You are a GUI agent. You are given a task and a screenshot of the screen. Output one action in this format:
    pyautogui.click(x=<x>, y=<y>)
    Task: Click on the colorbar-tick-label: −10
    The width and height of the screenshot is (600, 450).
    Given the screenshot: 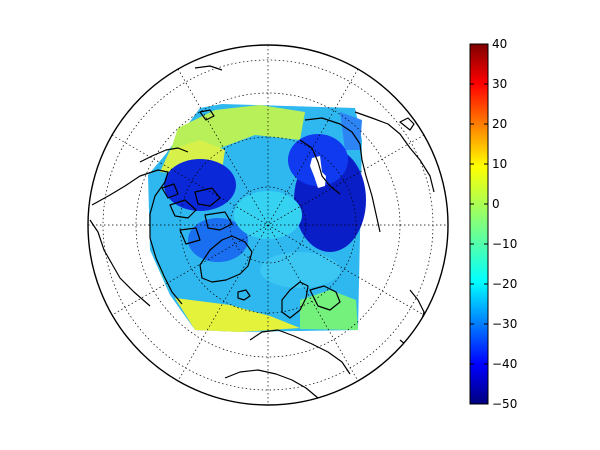 What is the action you would take?
    pyautogui.click(x=504, y=244)
    